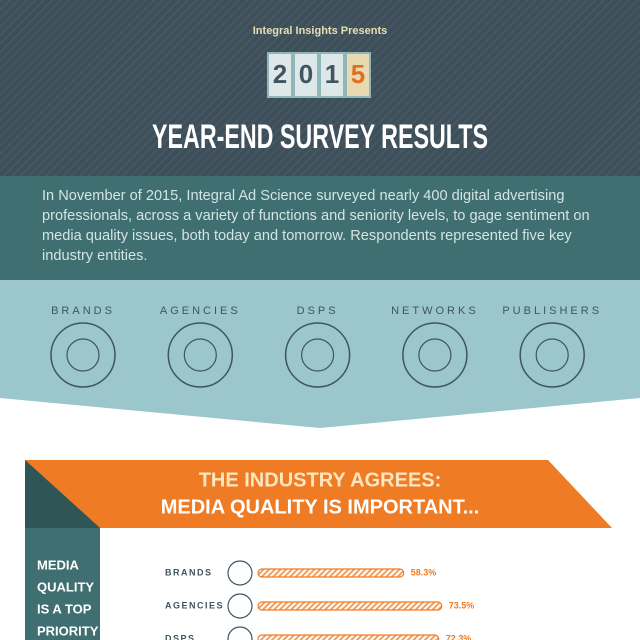 The height and width of the screenshot is (640, 640). What do you see at coordinates (462, 605) in the screenshot?
I see `value-label: 73.5%` at bounding box center [462, 605].